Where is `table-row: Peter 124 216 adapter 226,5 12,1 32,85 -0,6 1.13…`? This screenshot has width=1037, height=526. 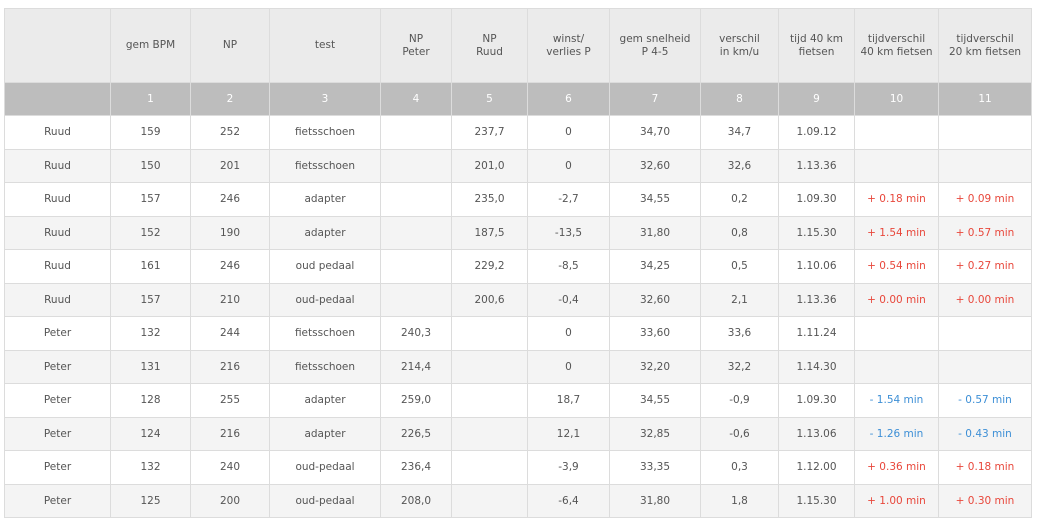
table-row: Peter 124 216 adapter 226,5 12,1 32,85 -0,6 1.13… is located at coordinates (518, 433).